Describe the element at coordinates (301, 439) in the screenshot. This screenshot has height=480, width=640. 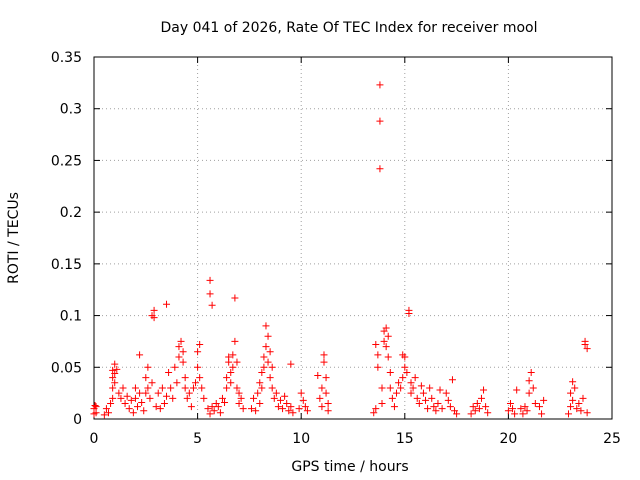
I see `x-tick-label: 10` at that location.